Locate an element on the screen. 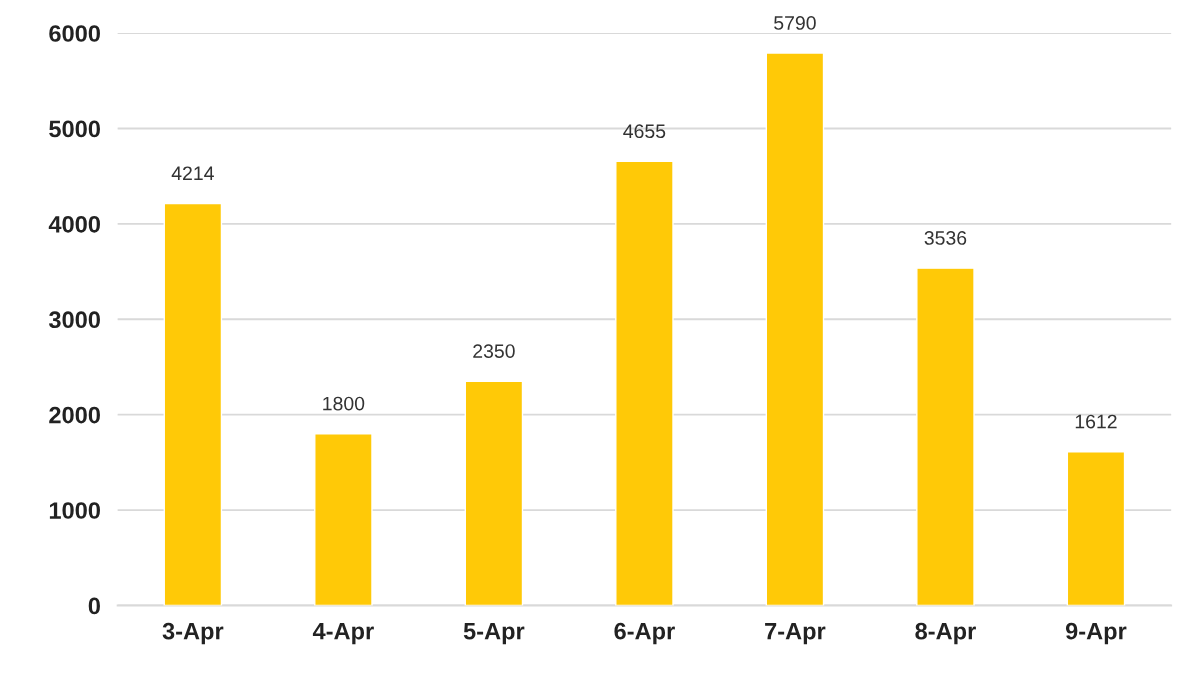 The image size is (1200, 675). data-label: 4214 is located at coordinates (192, 173).